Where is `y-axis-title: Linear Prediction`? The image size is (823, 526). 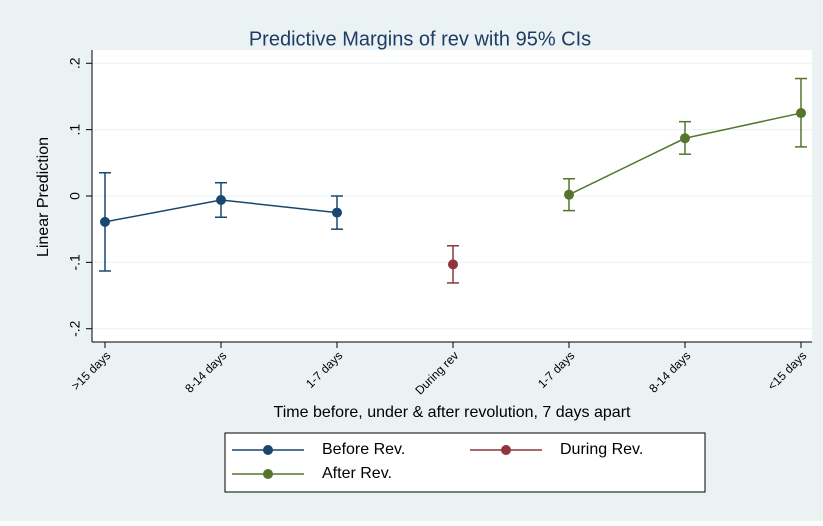
y-axis-title: Linear Prediction is located at coordinates (43, 197).